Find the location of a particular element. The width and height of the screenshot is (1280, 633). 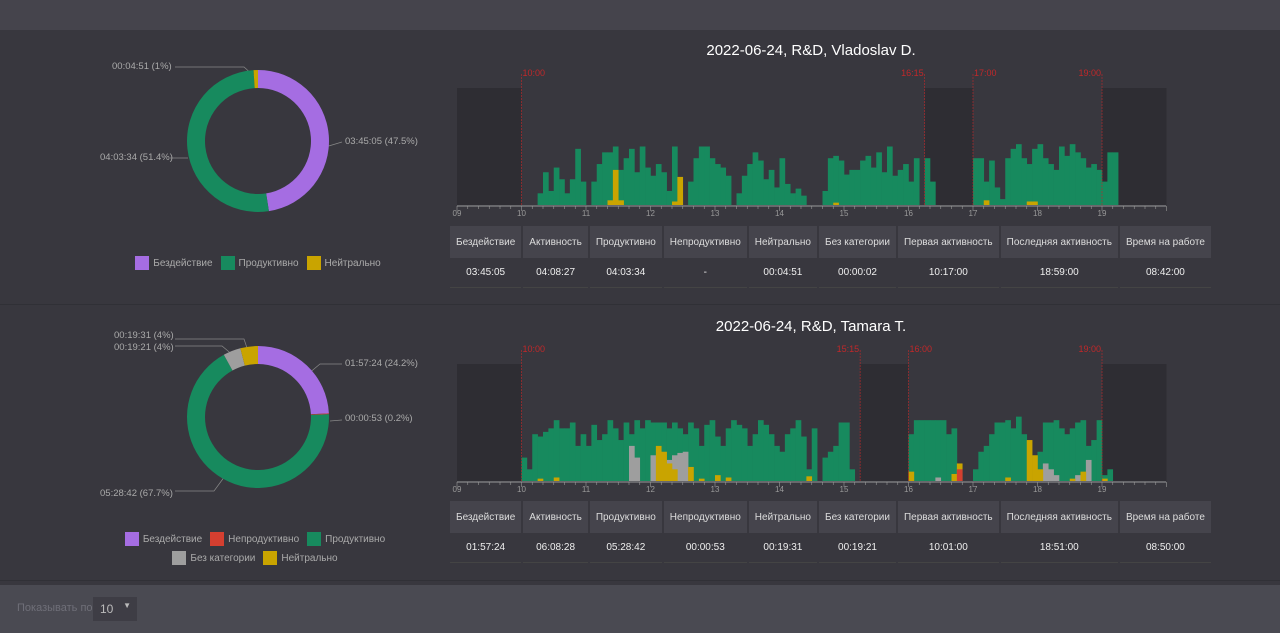

x-tick-label: 10 is located at coordinates (521, 489).